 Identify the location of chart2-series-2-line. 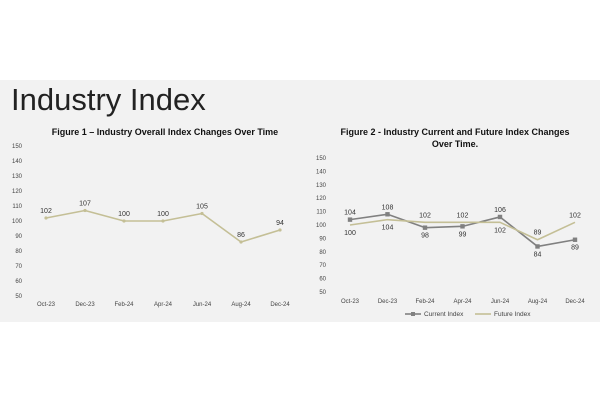
(462, 229).